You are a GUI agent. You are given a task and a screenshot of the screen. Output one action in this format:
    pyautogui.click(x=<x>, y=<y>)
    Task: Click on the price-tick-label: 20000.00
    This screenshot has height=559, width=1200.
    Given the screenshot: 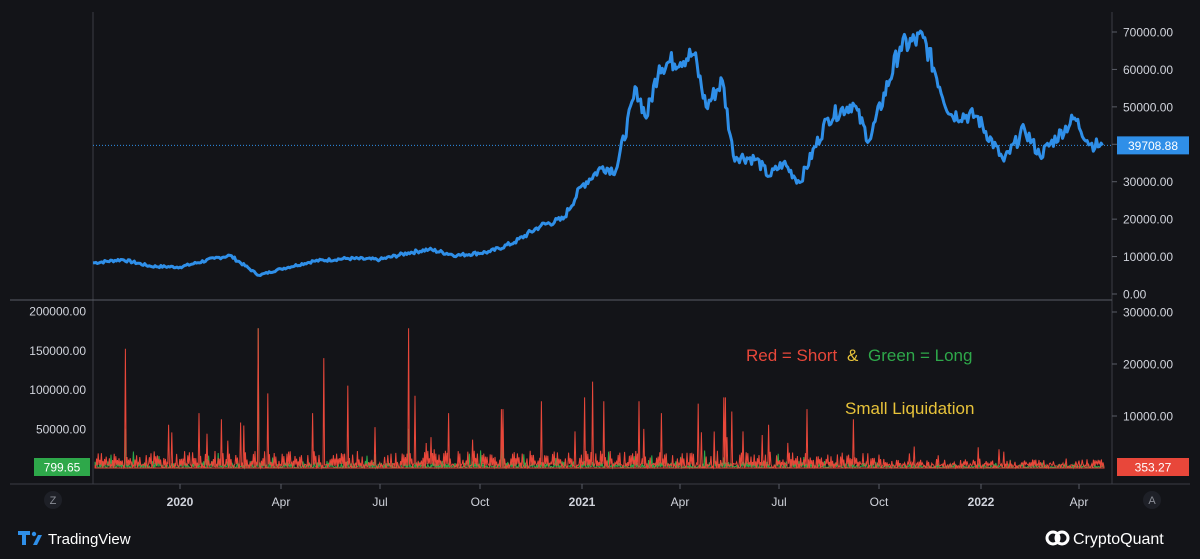 What is the action you would take?
    pyautogui.click(x=1148, y=220)
    